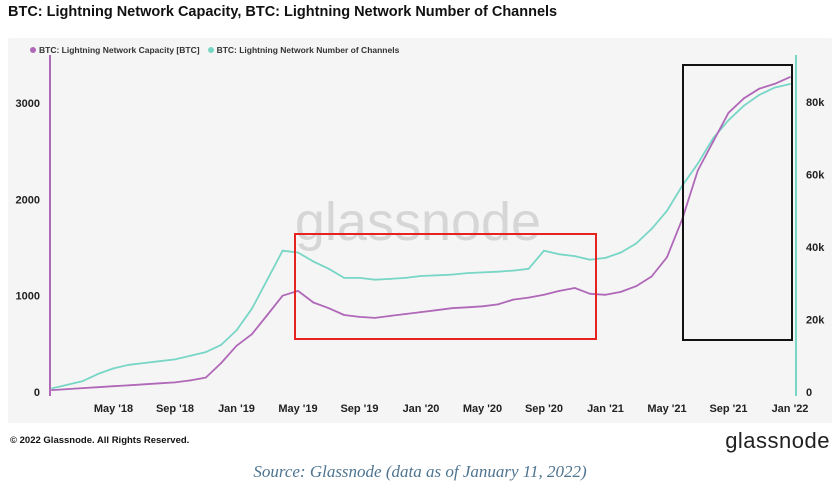 The width and height of the screenshot is (840, 489). I want to click on y-left-tick-label: 2000, so click(28, 200).